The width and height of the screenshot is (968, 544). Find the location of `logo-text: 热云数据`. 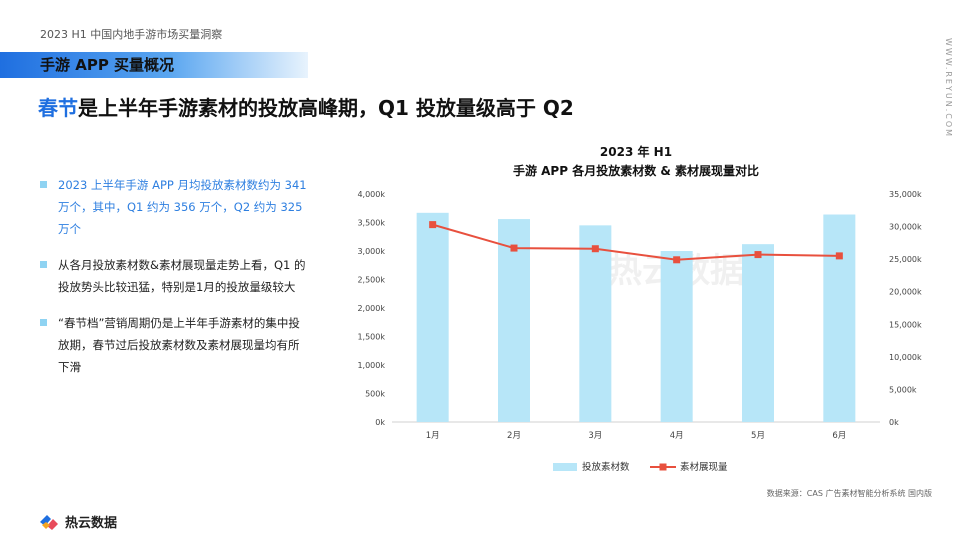

logo-text: 热云数据 is located at coordinates (91, 523).